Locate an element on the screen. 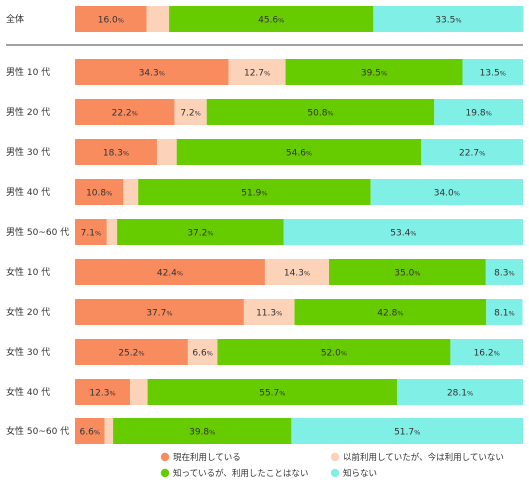 This screenshot has width=529, height=485. bar-row: 女性 20 代 37.7% 11.3% 42.8% 8.1% is located at coordinates (264, 312).